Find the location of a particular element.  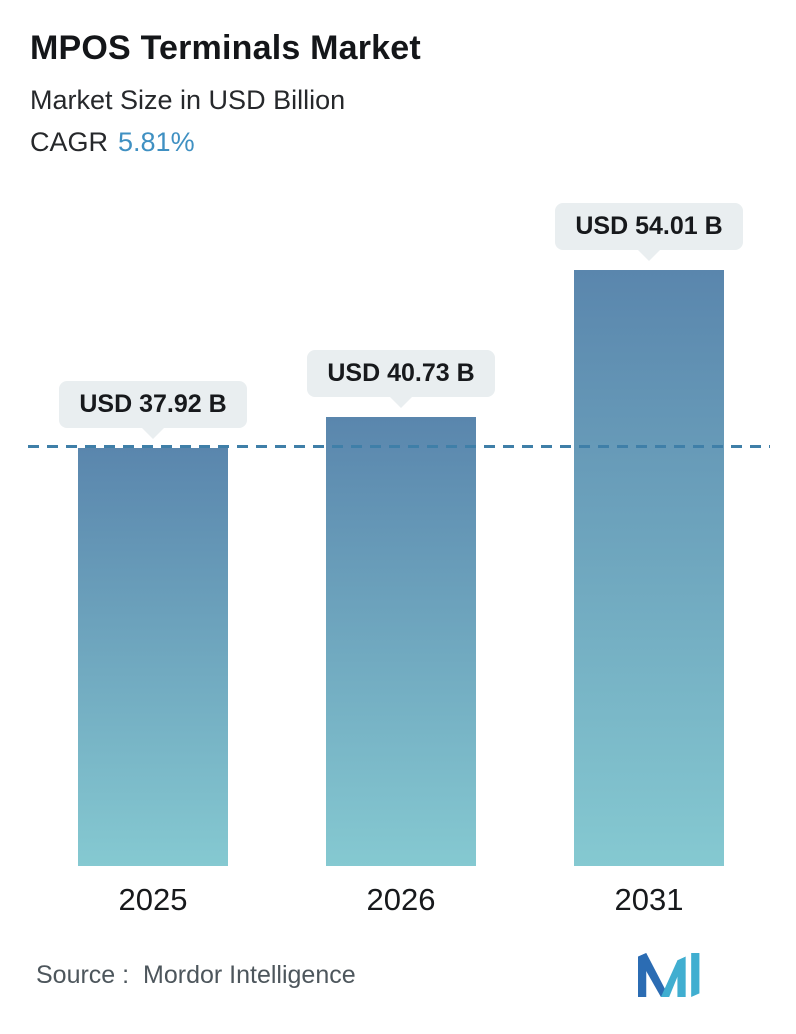

value-label-2026: USD 40.73 B is located at coordinates (401, 379).